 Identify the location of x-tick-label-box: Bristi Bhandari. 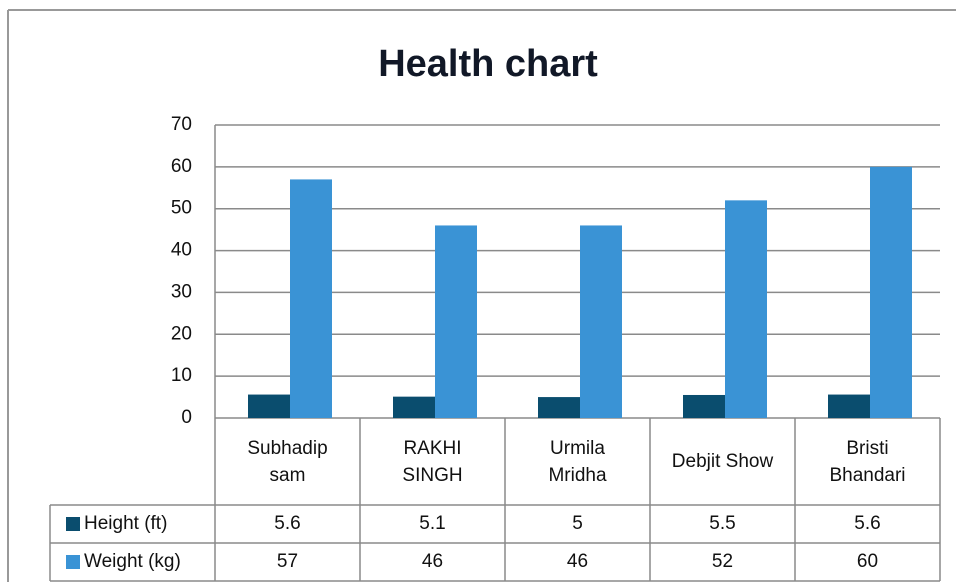
(867, 461).